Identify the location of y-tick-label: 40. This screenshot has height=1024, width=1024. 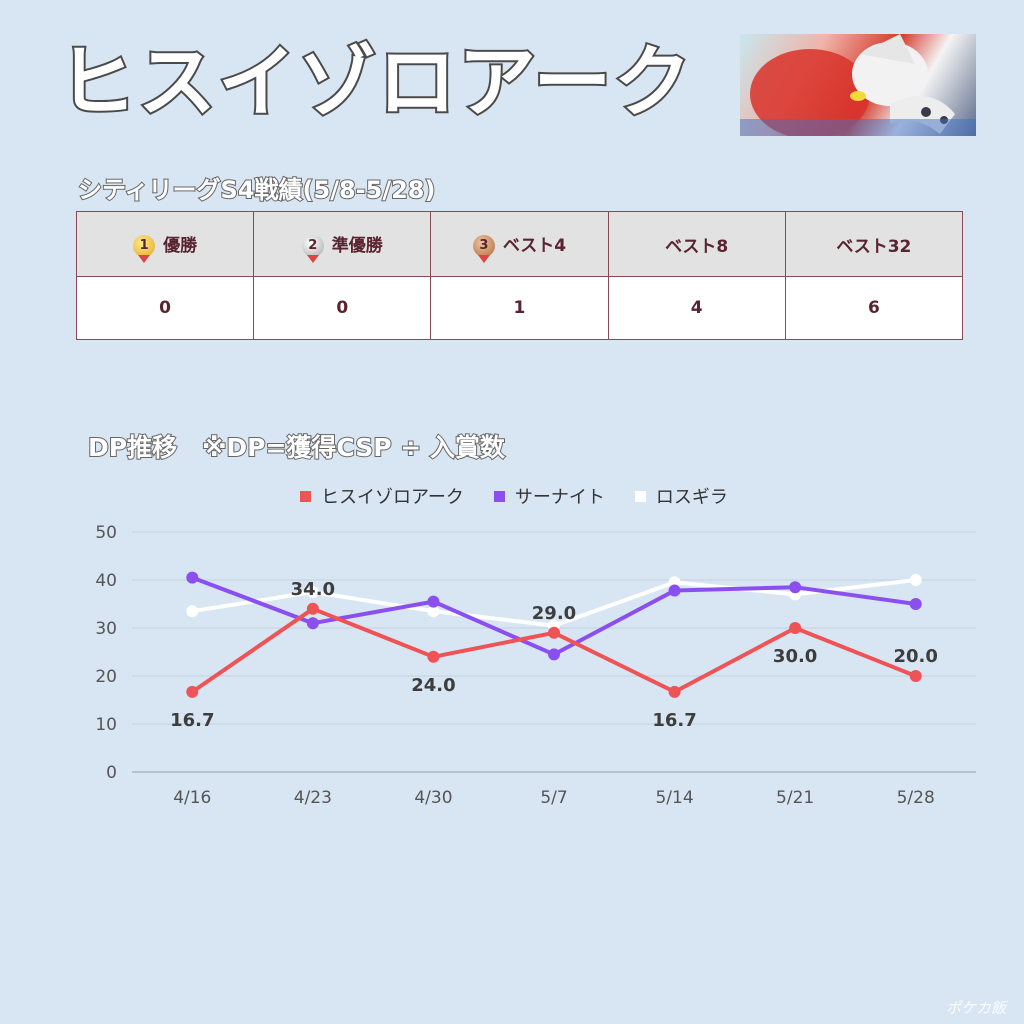
(106, 581).